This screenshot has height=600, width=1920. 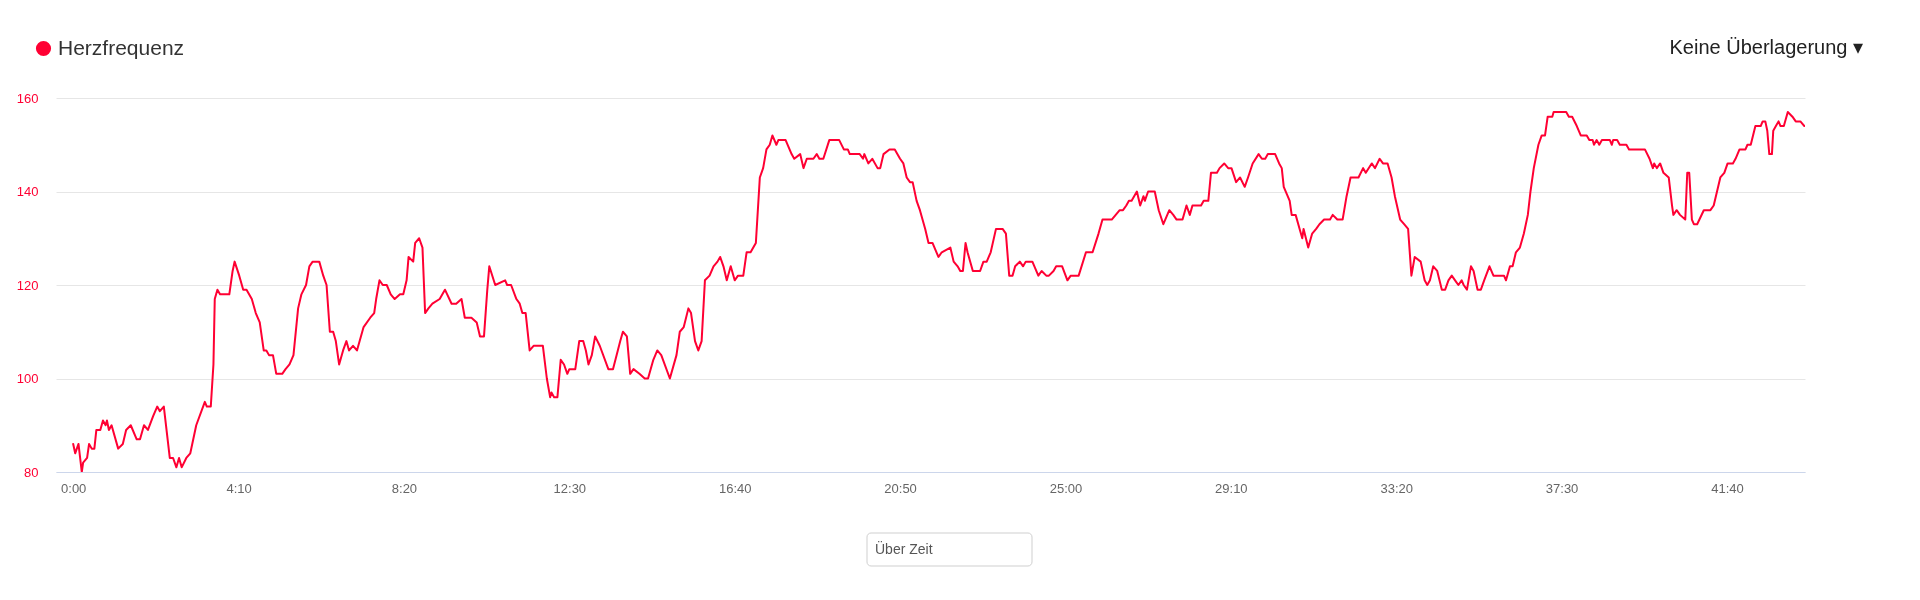 What do you see at coordinates (239, 488) in the screenshot?
I see `x-tick-label: 4:10` at bounding box center [239, 488].